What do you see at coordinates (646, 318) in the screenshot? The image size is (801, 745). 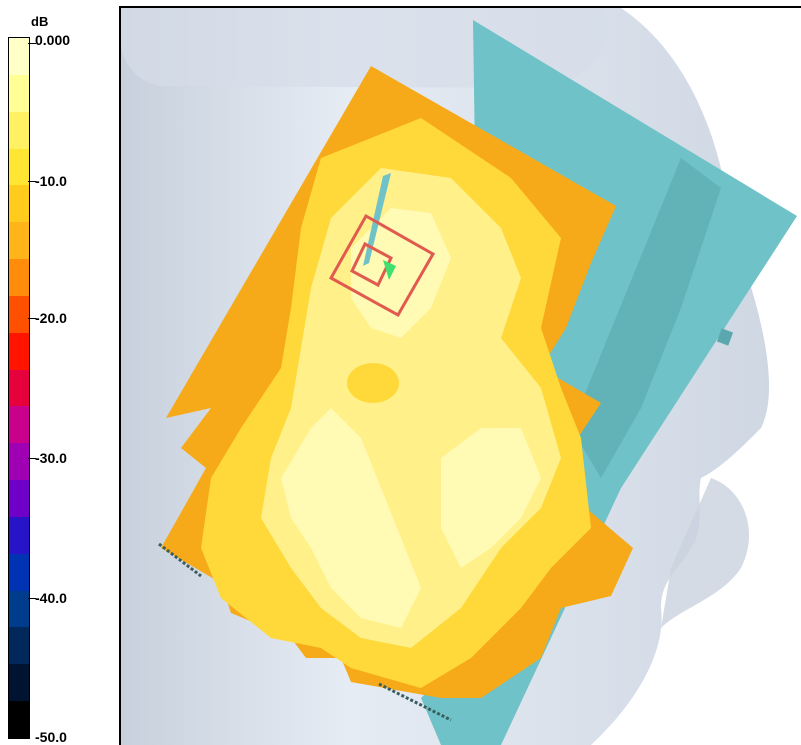 I see `phantom-plate-shade` at bounding box center [646, 318].